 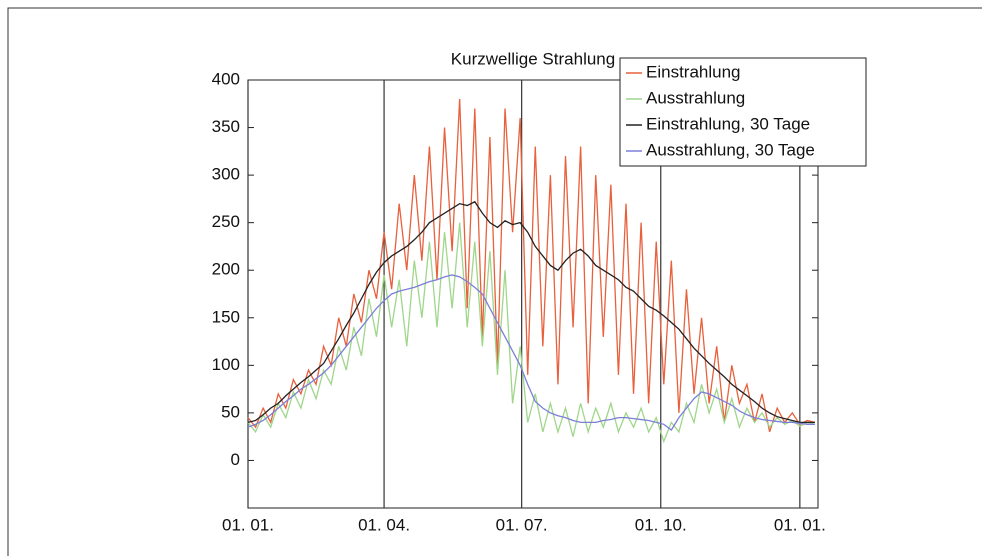 What do you see at coordinates (743, 112) in the screenshot?
I see `legend-box` at bounding box center [743, 112].